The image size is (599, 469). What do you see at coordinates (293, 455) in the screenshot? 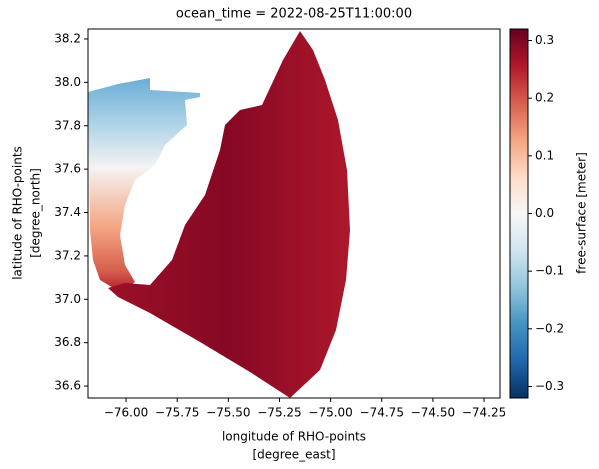
I see `x-axis-label: [degree_east]` at bounding box center [293, 455].